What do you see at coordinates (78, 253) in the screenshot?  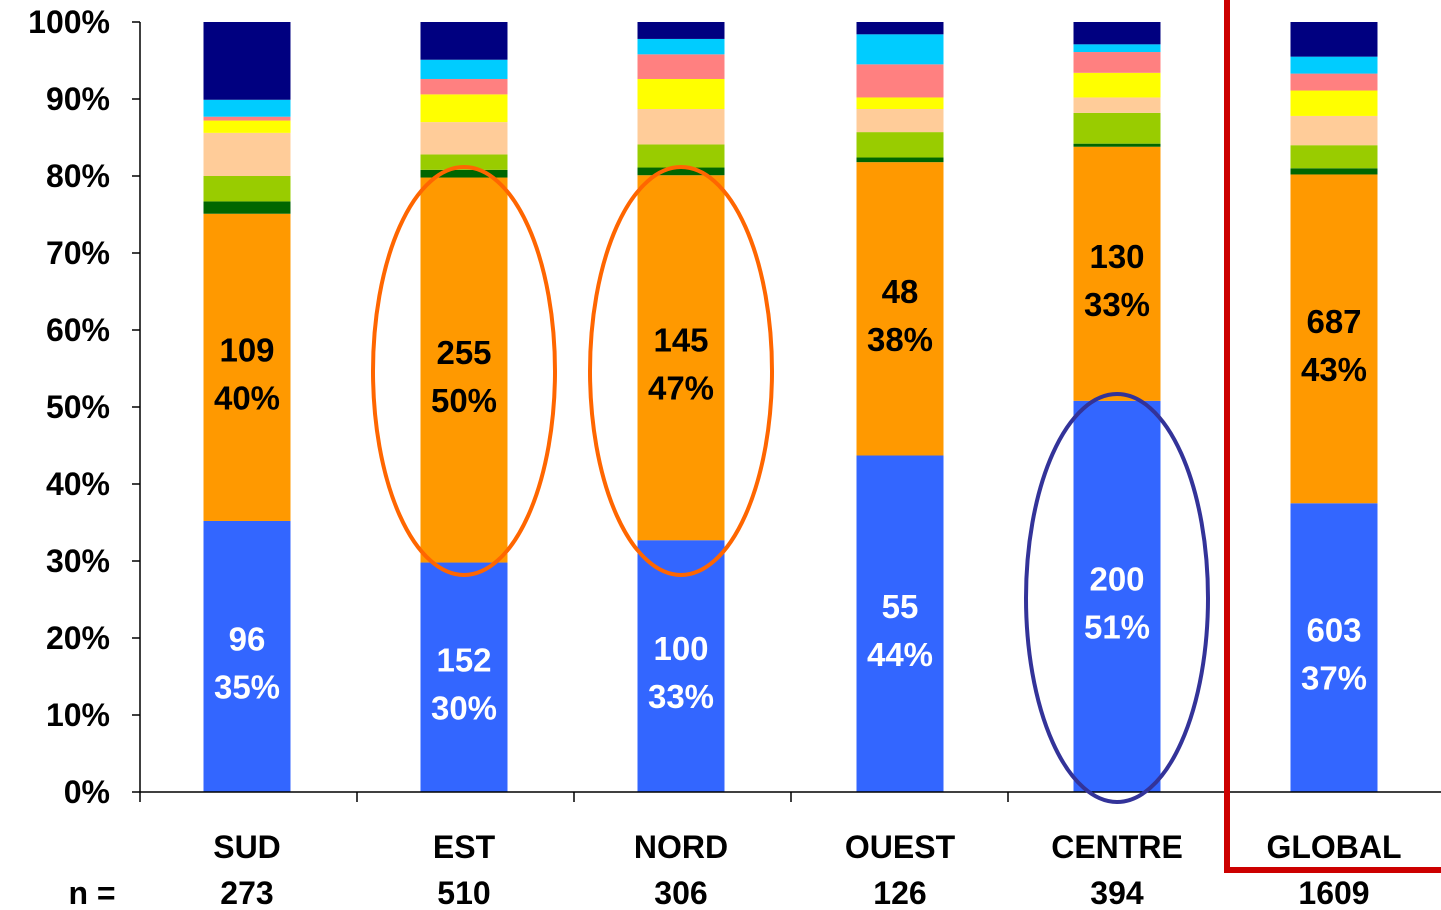 I see `y-tick-label: 70%` at bounding box center [78, 253].